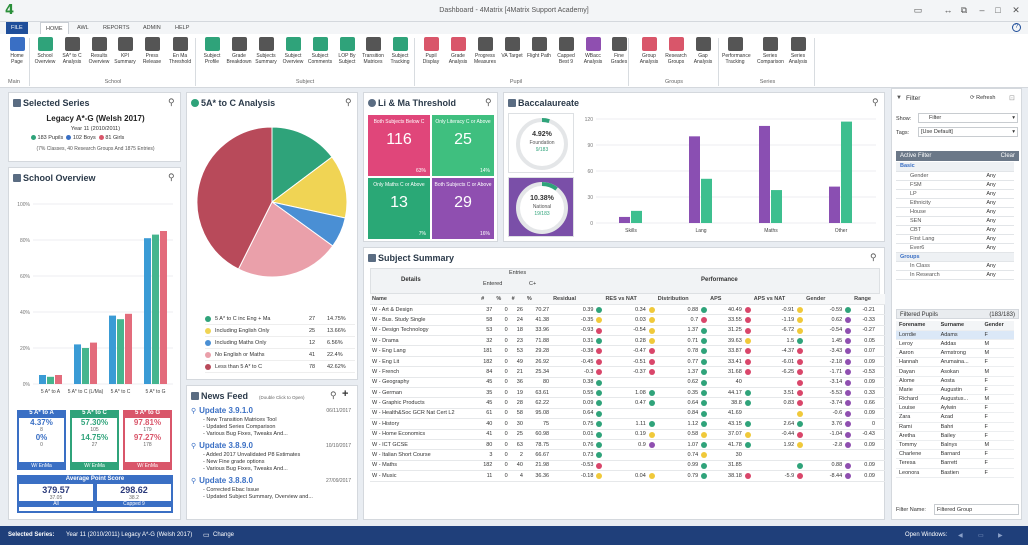 This screenshot has height=545, width=1028. I want to click on tab-admin: ADMIN, so click(152, 28).